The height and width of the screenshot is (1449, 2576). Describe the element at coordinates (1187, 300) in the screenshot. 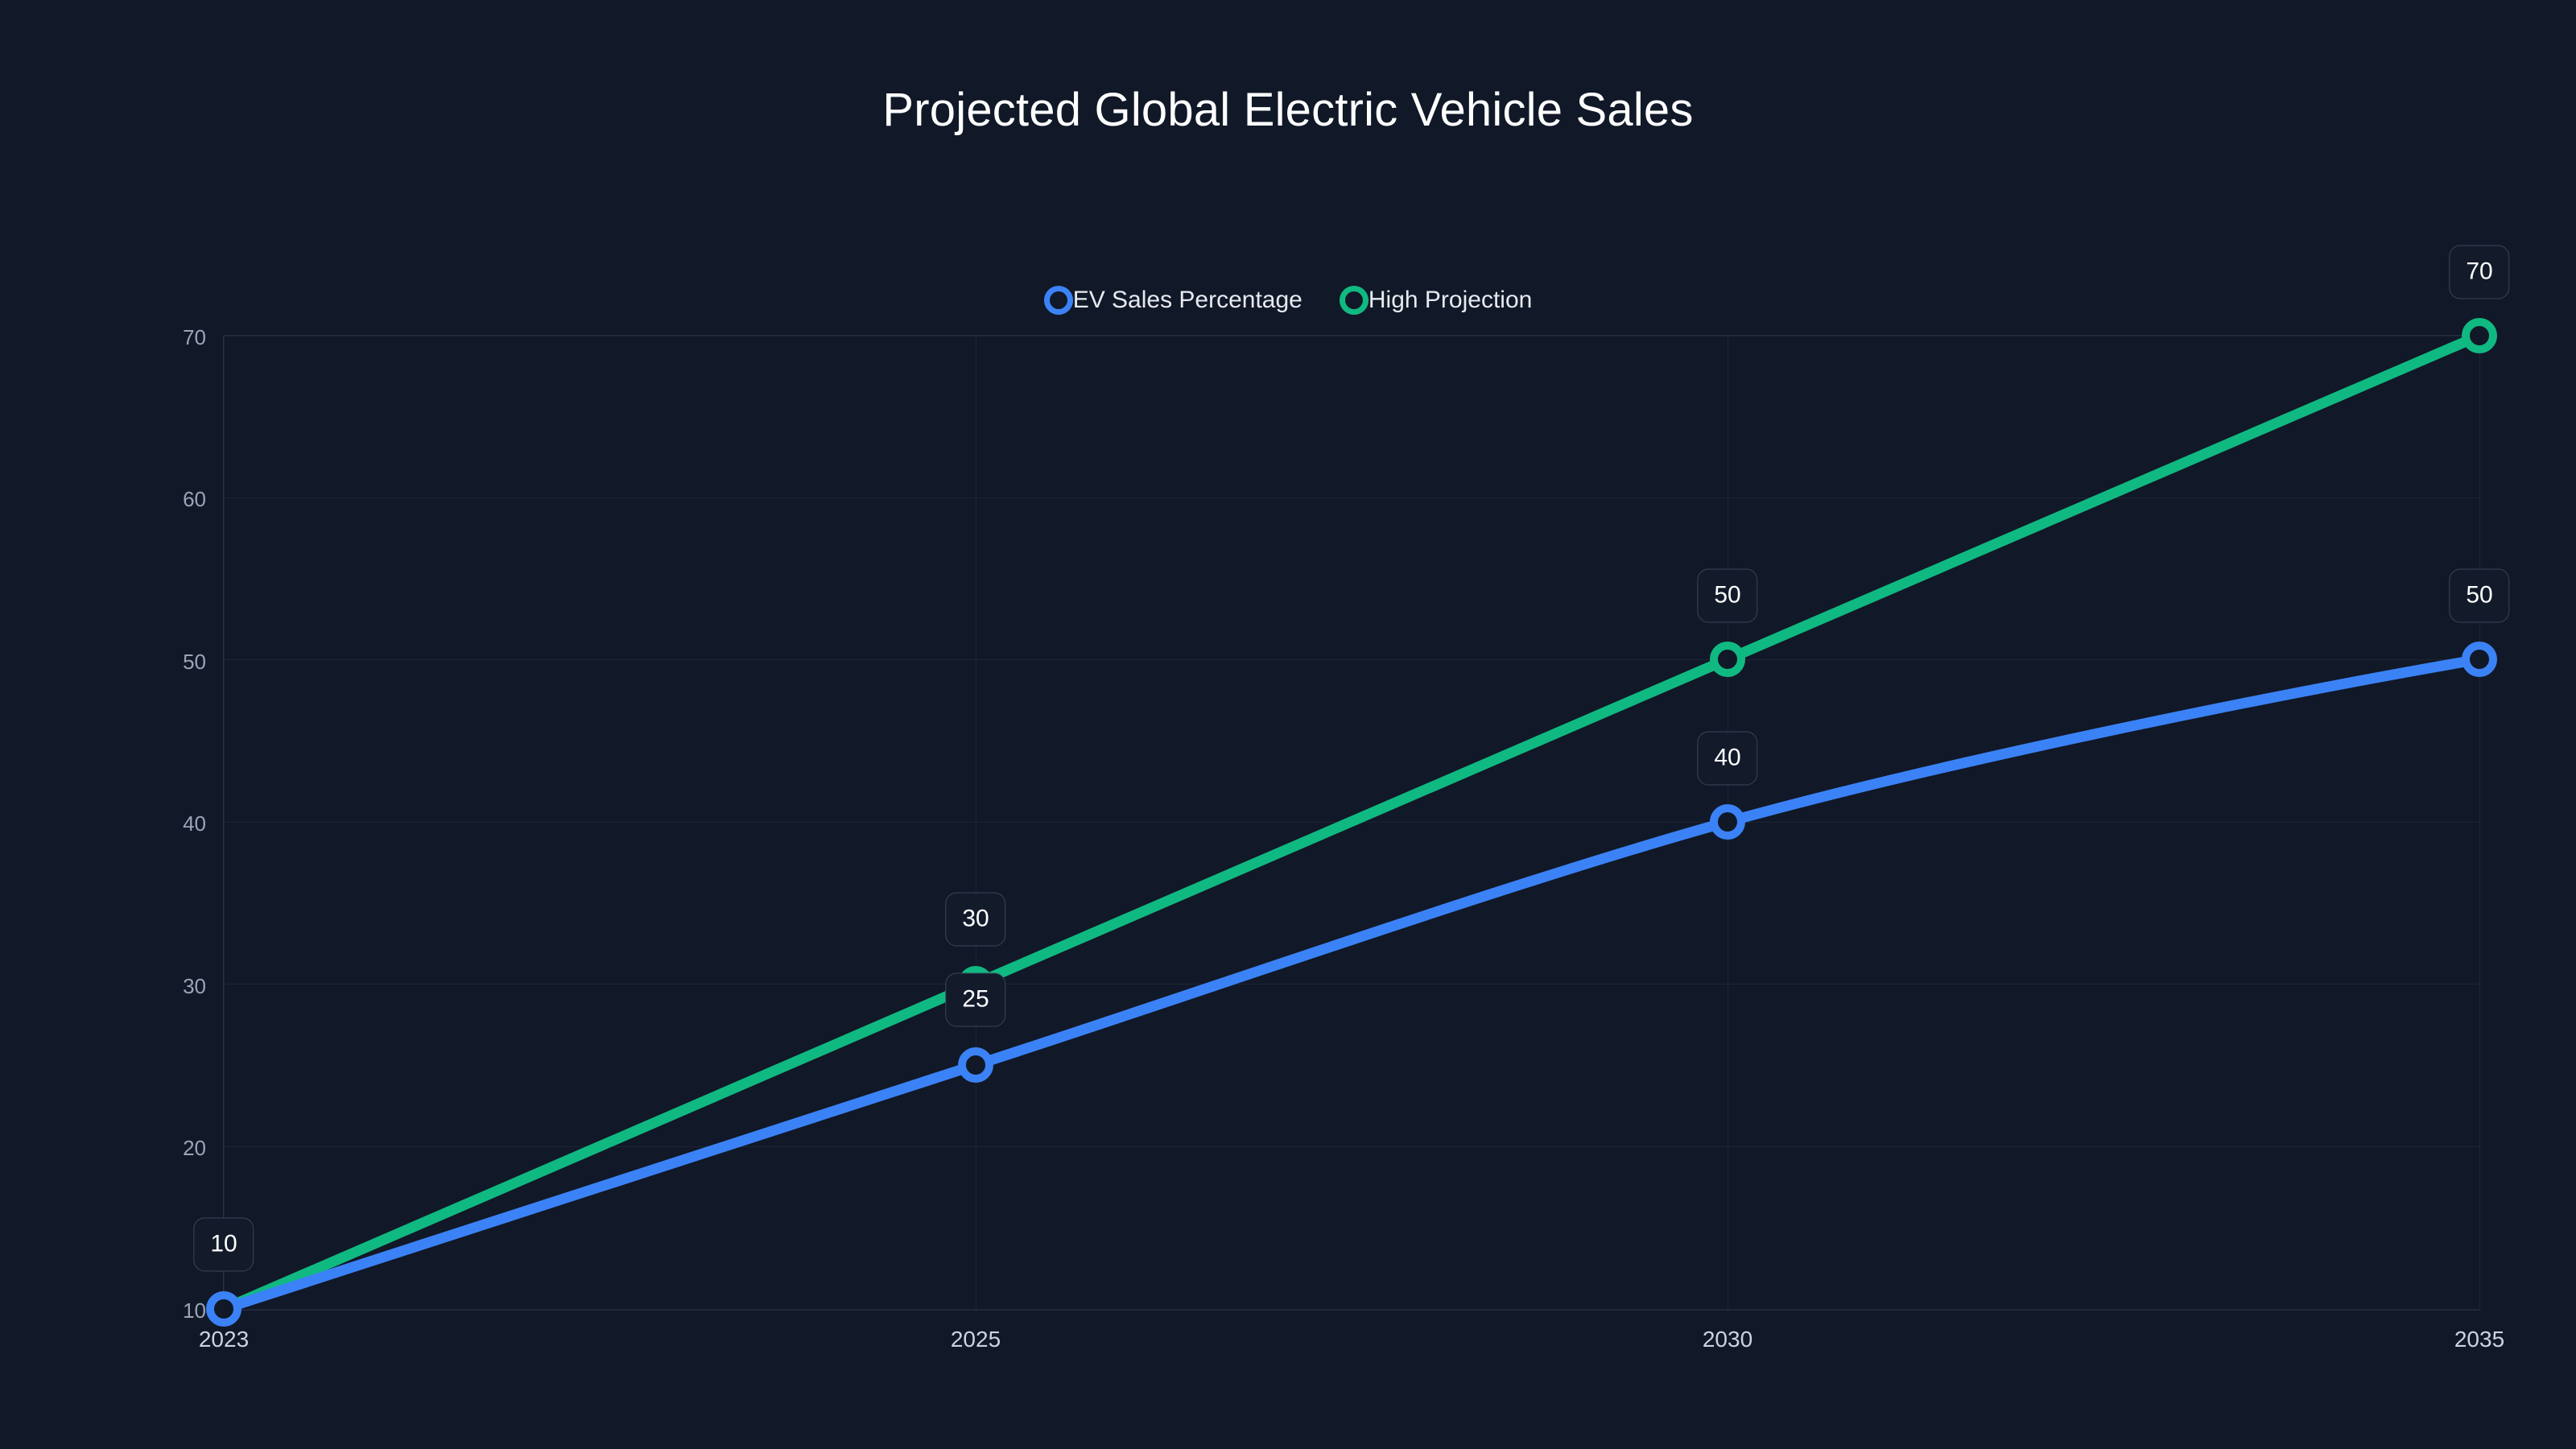

I see `legend-label-series-0: EV Sales Percentage` at that location.